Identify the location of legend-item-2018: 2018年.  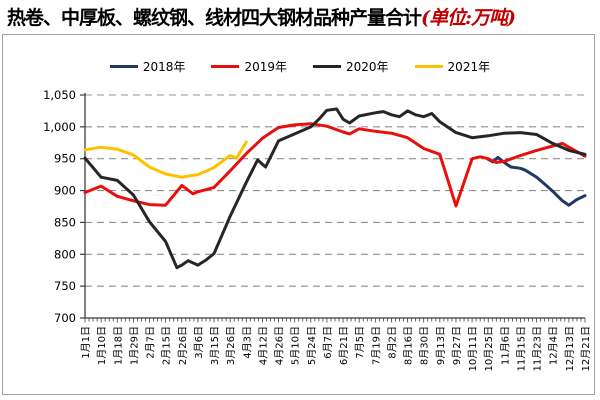
(147, 66).